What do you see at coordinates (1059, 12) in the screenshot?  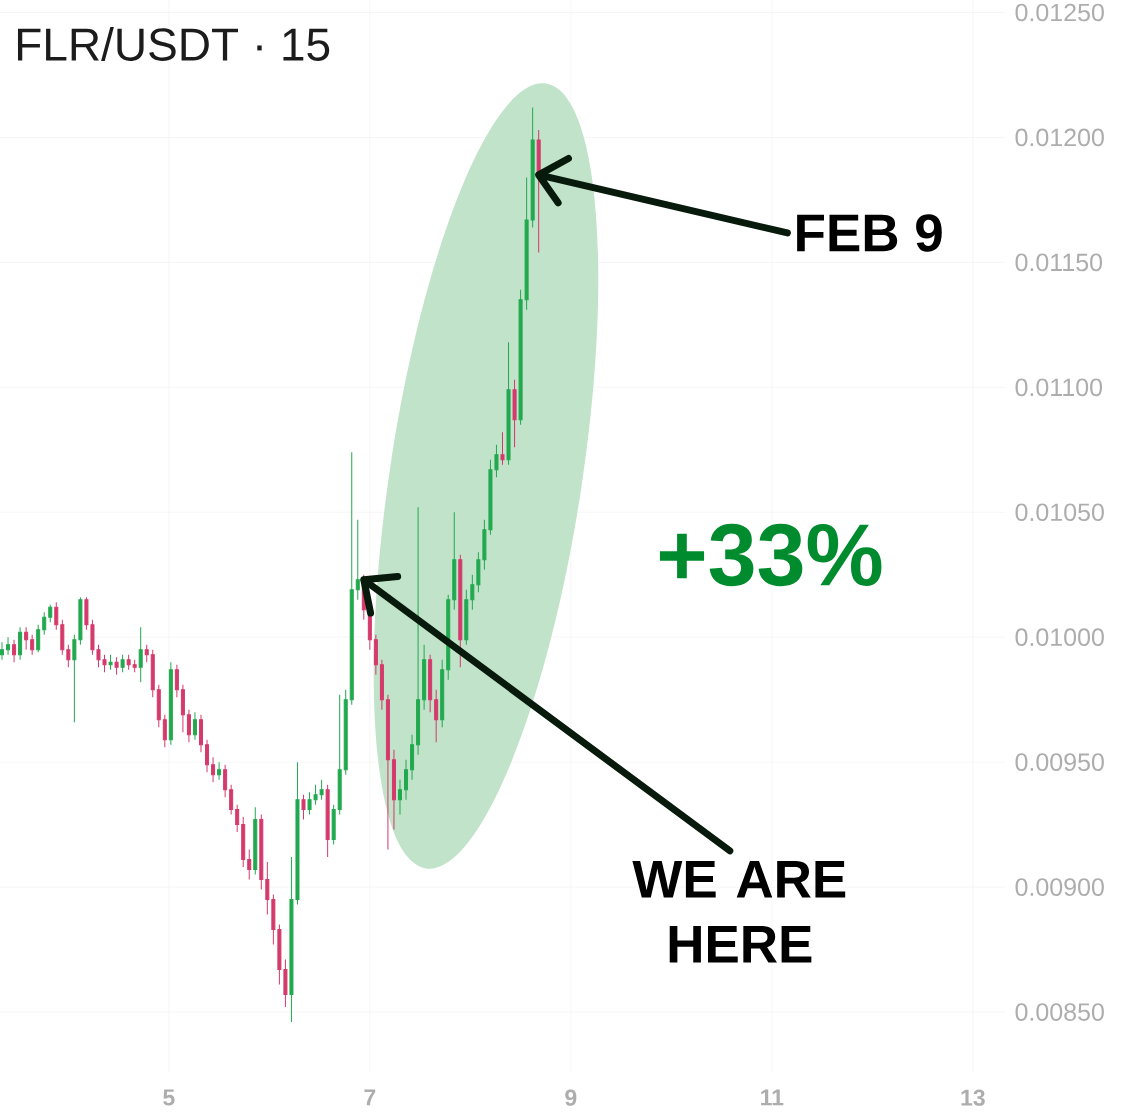 I see `y-tick-label: 0.01250` at bounding box center [1059, 12].